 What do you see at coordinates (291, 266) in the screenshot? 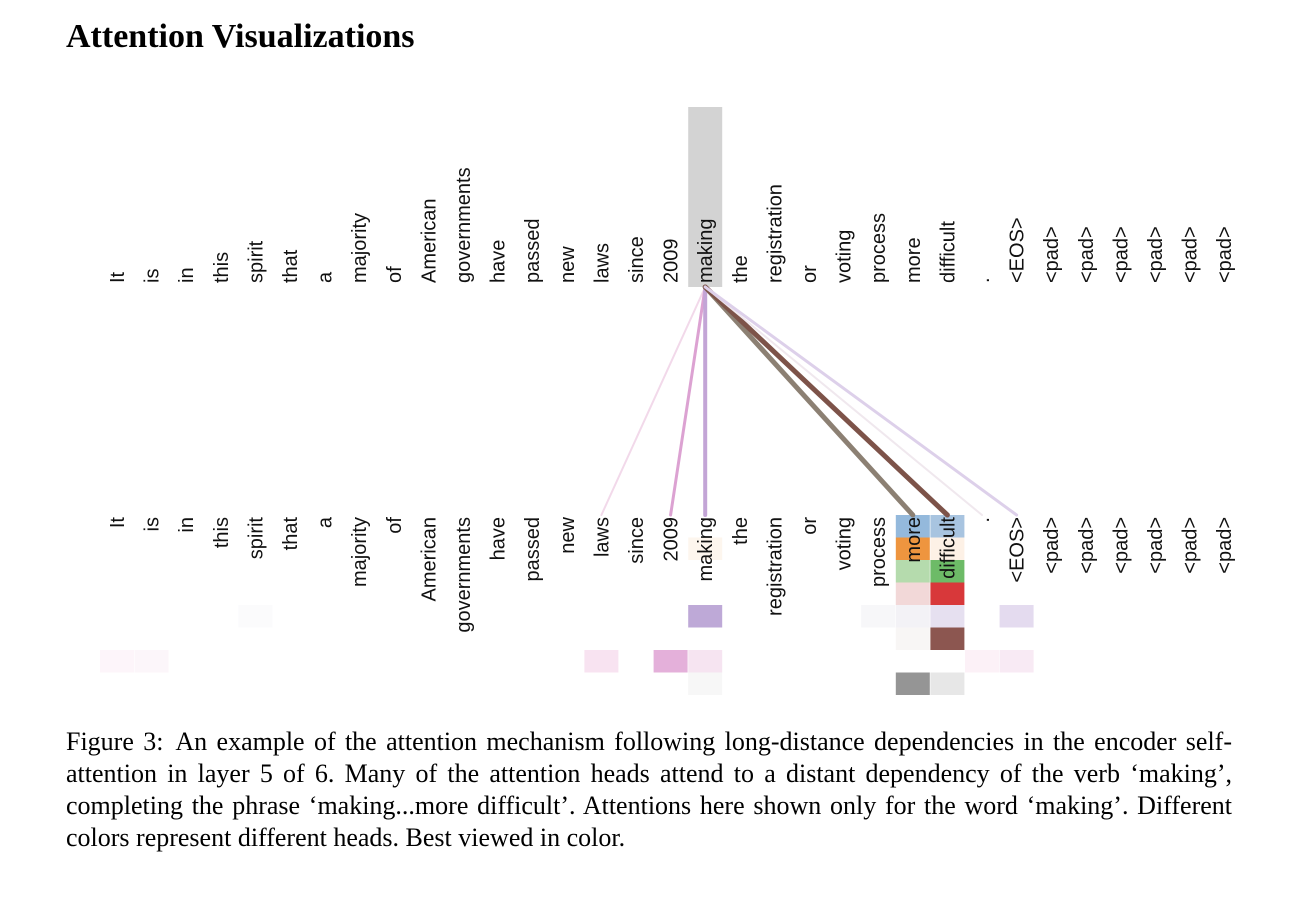
I see `top-token-label: that` at bounding box center [291, 266].